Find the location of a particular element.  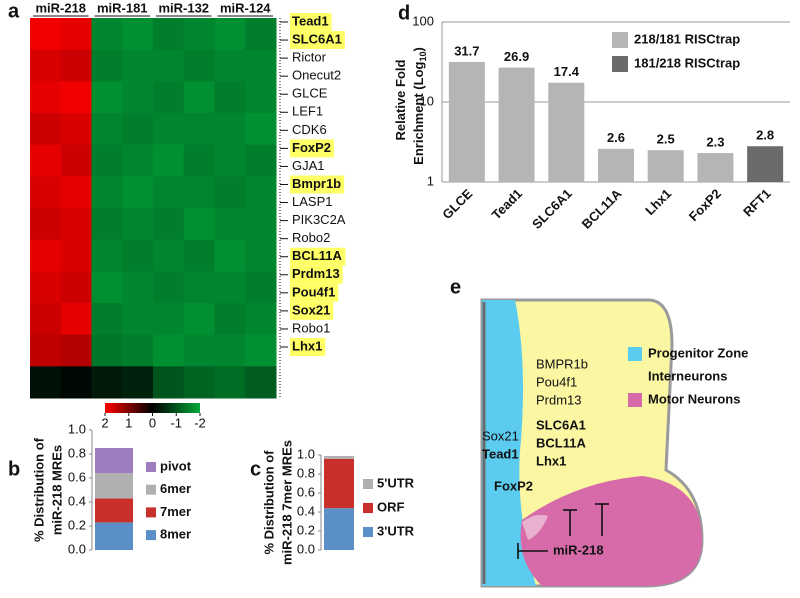

y-tick-label: 0.8 is located at coordinates (77, 452).